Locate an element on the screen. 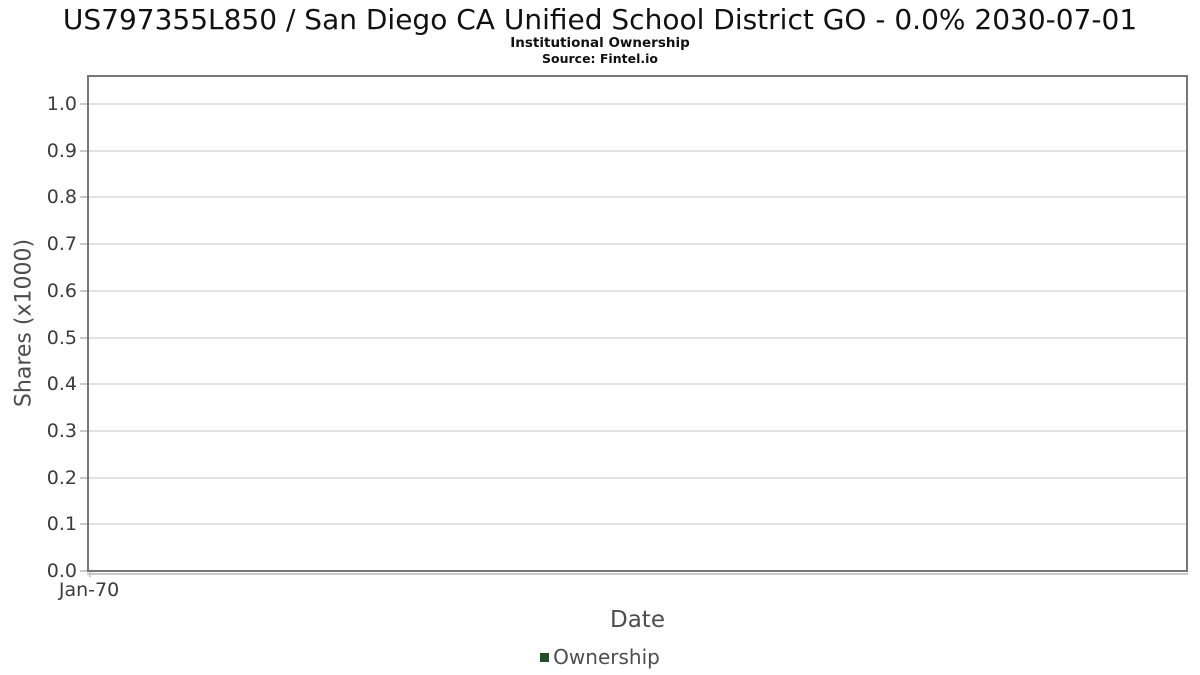 This screenshot has height=675, width=1200. legend-item-ownership: Ownership is located at coordinates (600, 657).